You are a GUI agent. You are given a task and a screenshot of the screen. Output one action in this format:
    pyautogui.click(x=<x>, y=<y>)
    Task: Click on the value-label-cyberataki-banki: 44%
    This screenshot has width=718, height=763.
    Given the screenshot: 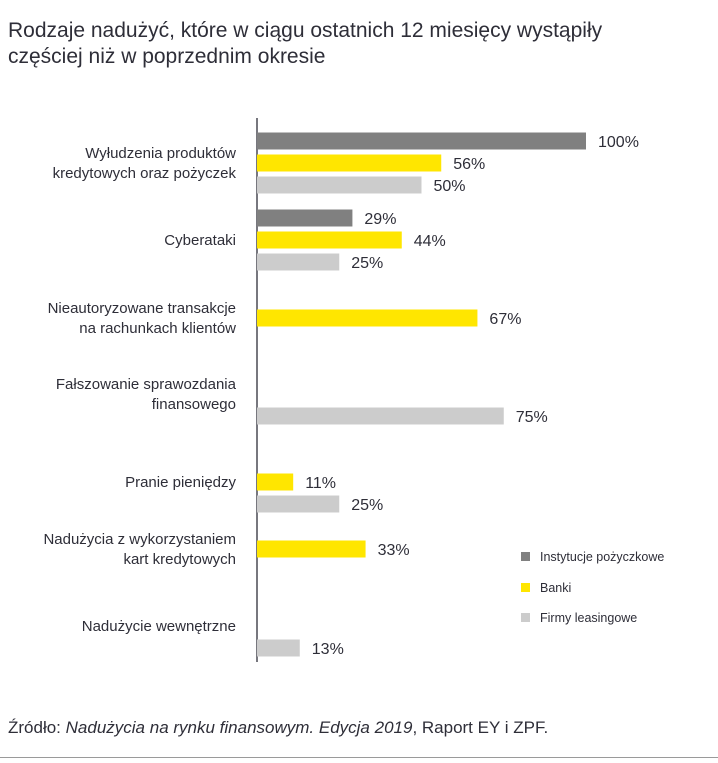 What is the action you would take?
    pyautogui.click(x=430, y=241)
    